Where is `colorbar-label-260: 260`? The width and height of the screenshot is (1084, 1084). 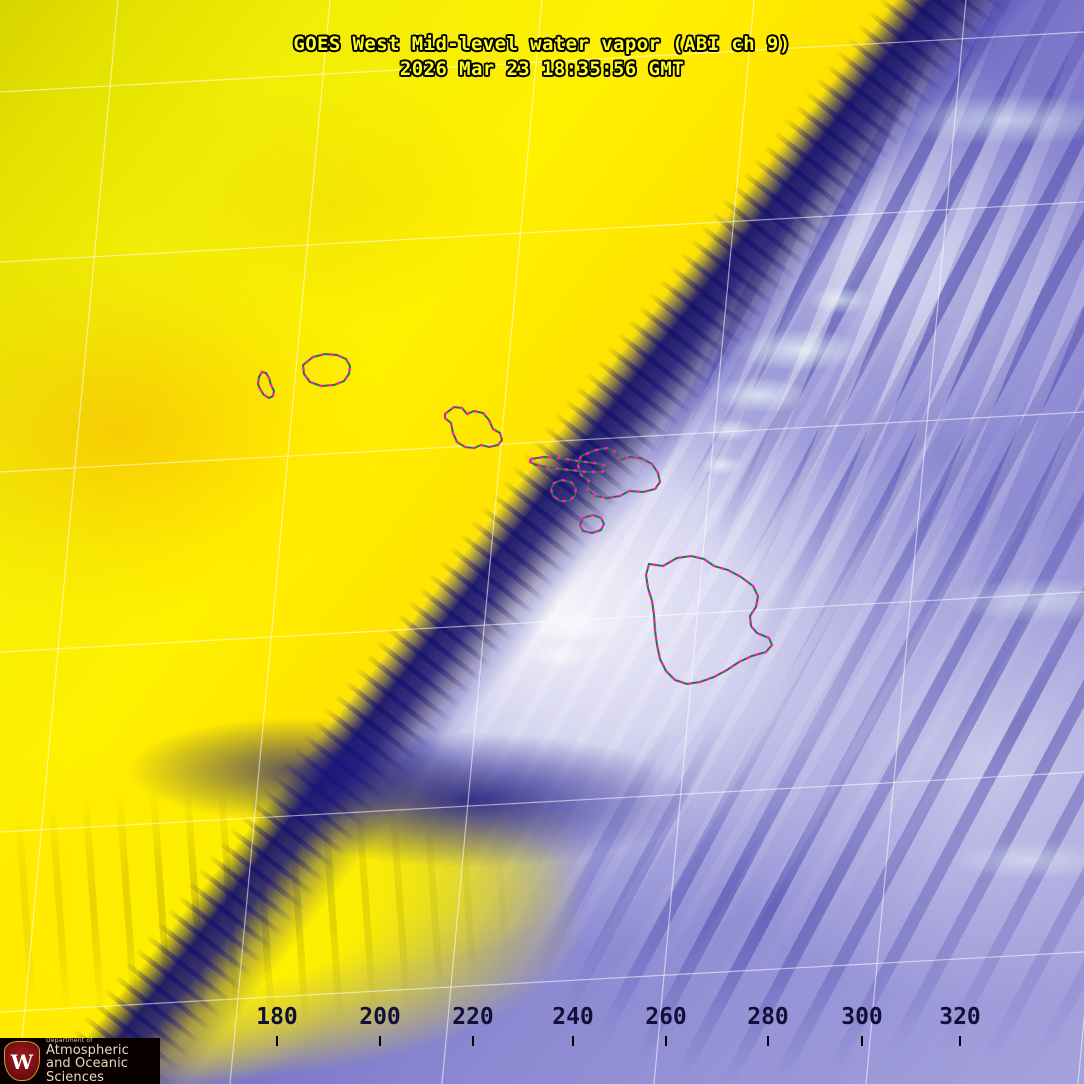 colorbar-label-260: 260 is located at coordinates (666, 1017).